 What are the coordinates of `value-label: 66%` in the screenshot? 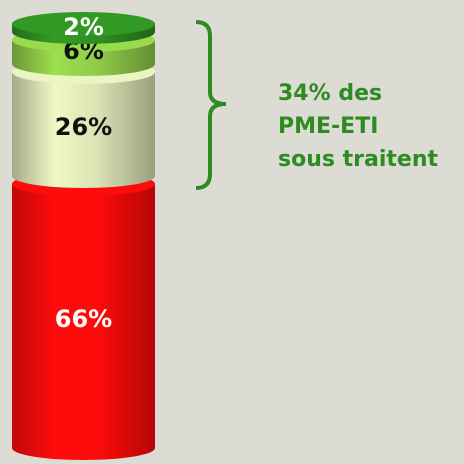 It's located at (83, 319).